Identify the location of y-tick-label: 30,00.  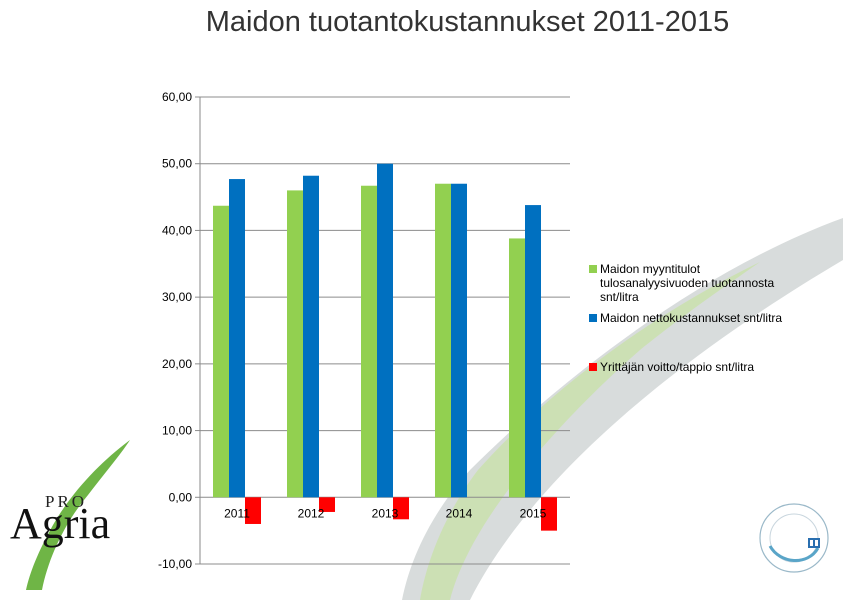
(177, 297).